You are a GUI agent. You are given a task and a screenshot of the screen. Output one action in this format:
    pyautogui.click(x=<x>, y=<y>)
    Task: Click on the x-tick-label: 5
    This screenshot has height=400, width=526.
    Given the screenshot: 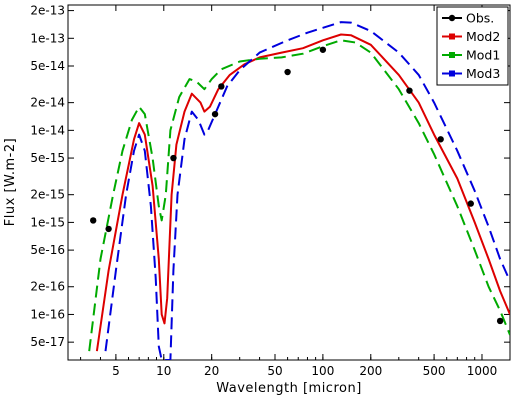 What is the action you would take?
    pyautogui.click(x=116, y=371)
    